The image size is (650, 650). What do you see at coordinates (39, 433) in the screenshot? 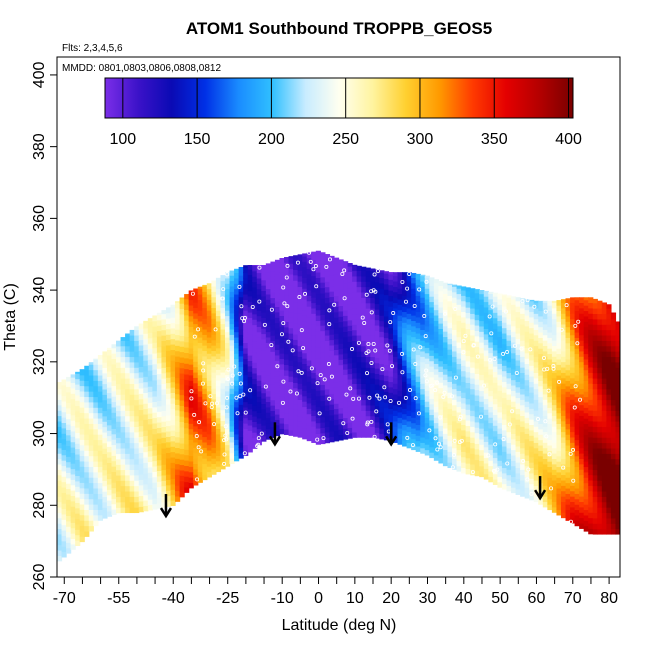
I see `y-tick-label: 300` at bounding box center [39, 433].